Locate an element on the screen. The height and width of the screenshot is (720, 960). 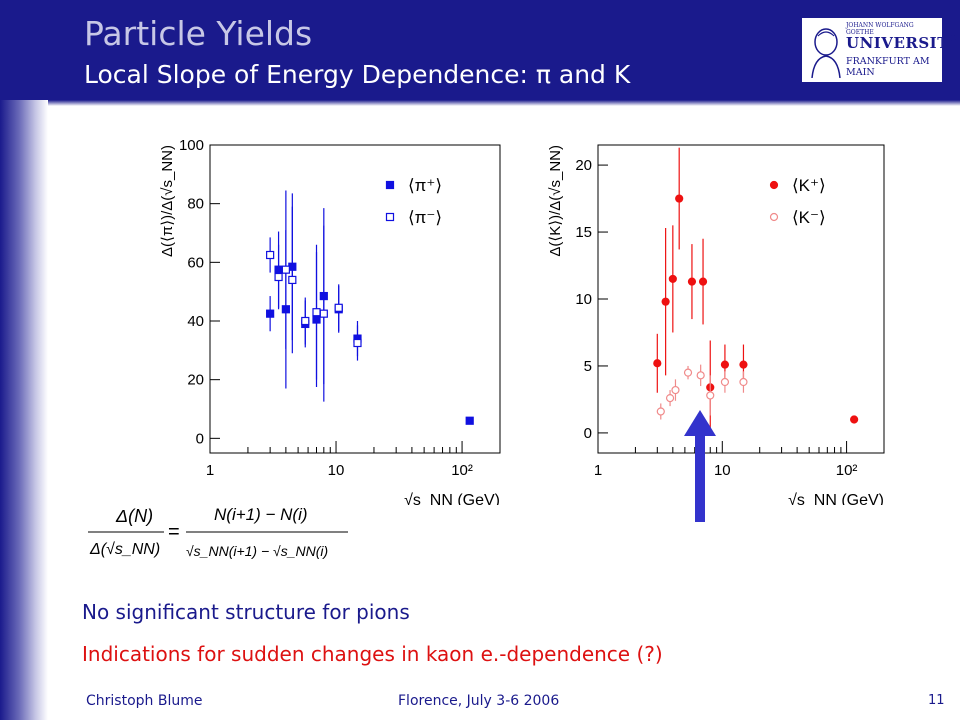
logo-line3: FRANKFURT AM MAIN is located at coordinates (888, 67).